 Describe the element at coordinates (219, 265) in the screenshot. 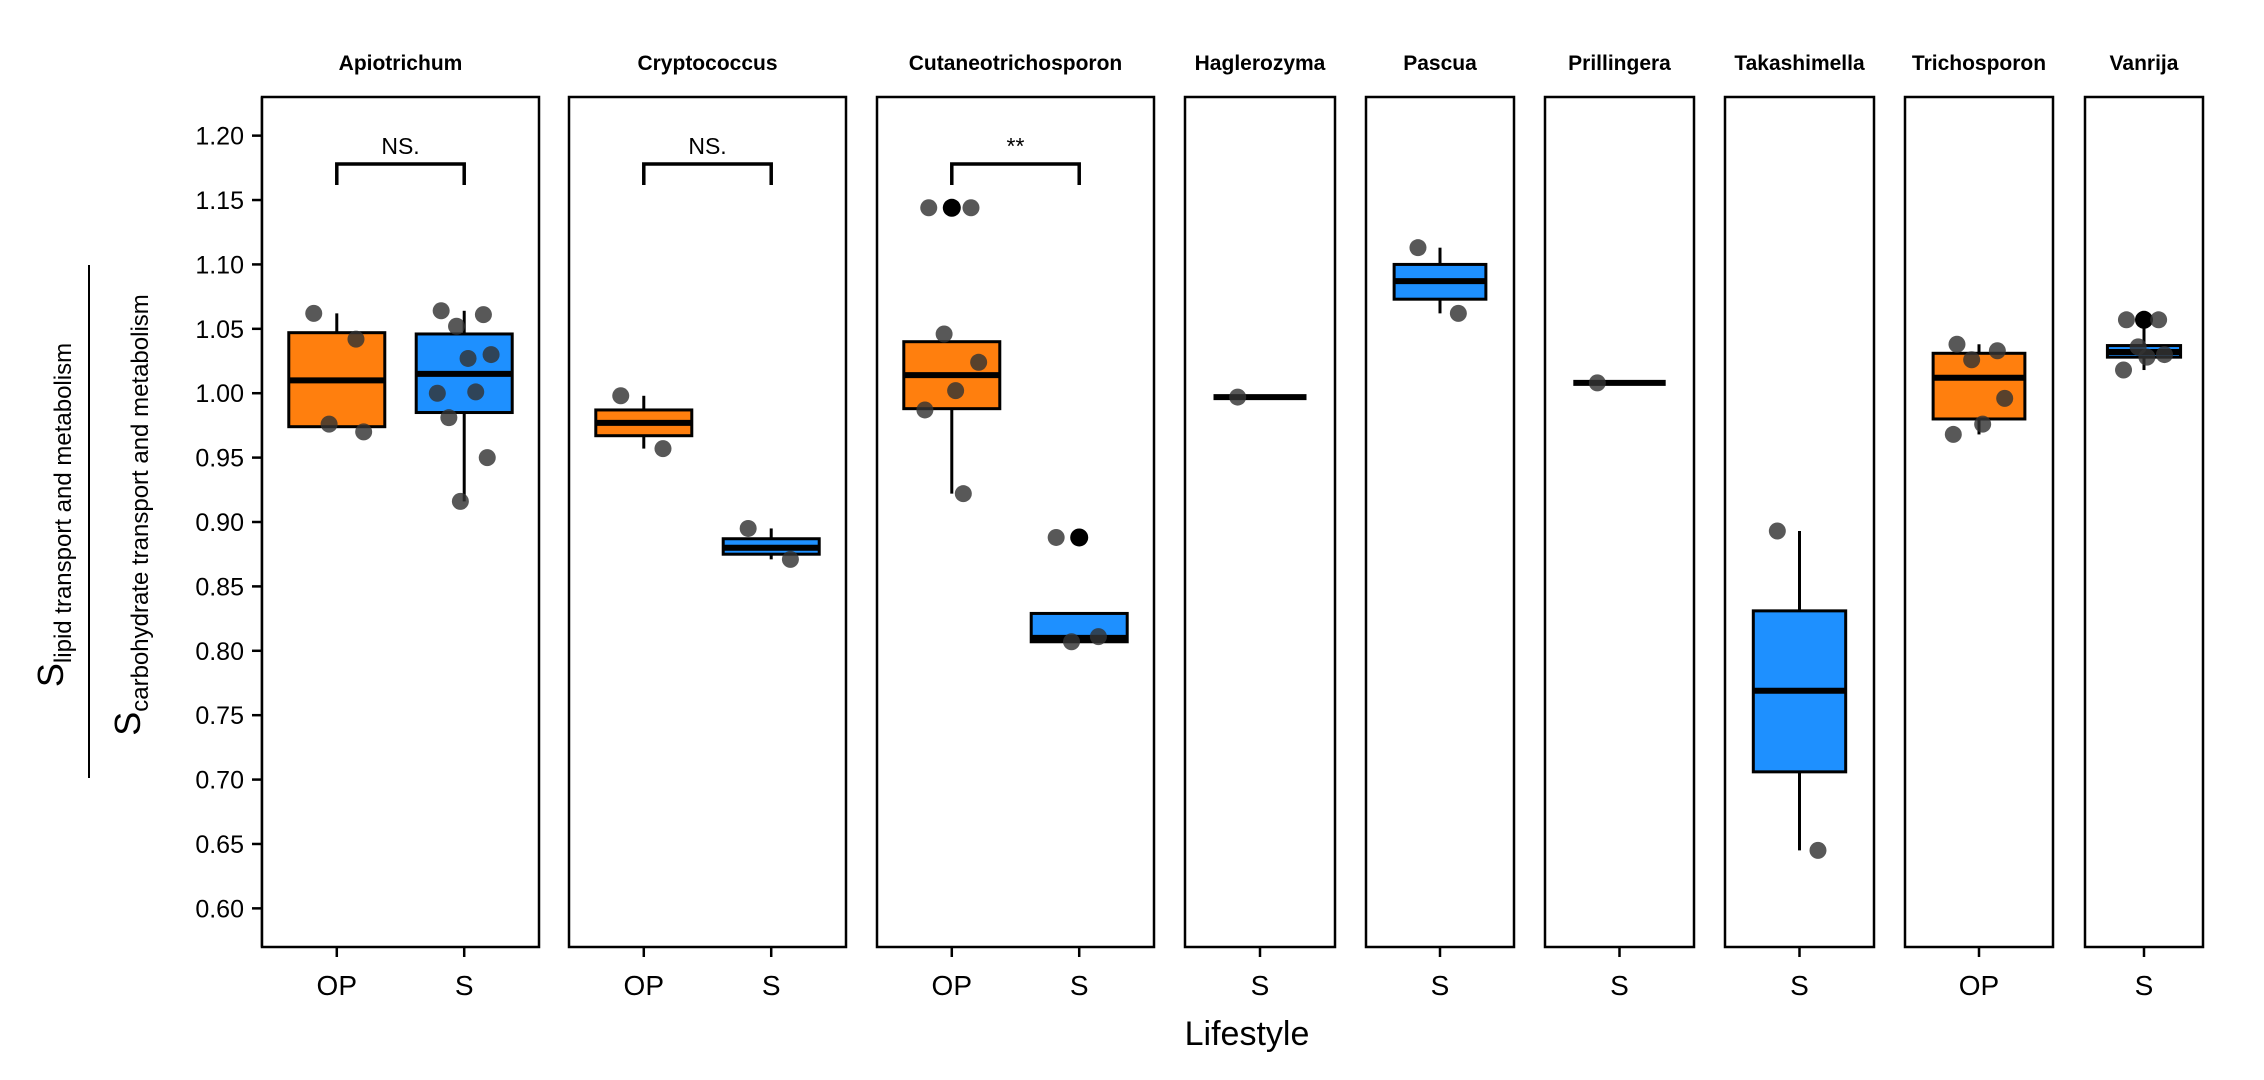

I see `y-tick-label: 1.10` at that location.